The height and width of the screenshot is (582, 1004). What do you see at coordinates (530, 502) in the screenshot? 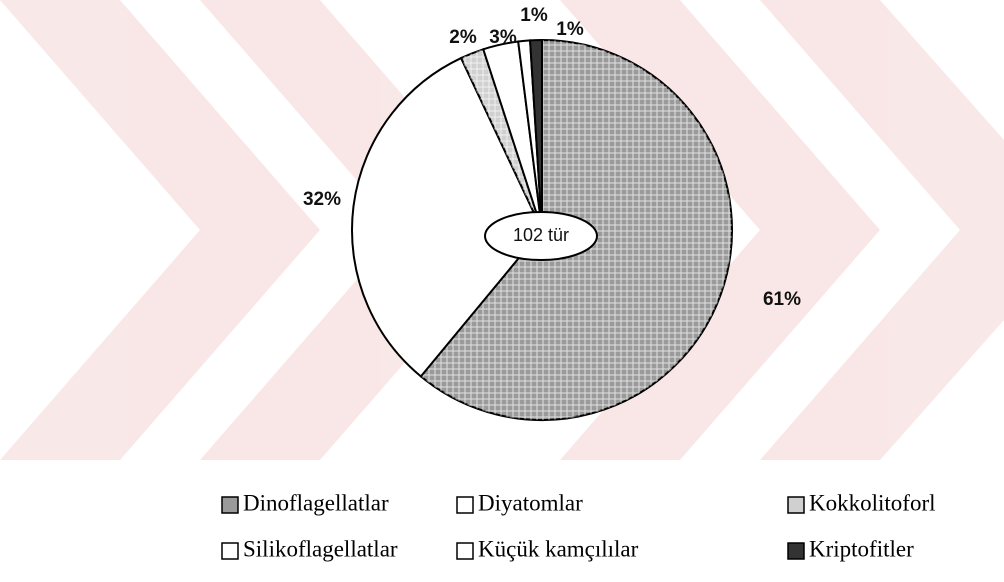
I see `legend-label: Diyatomlar` at bounding box center [530, 502].